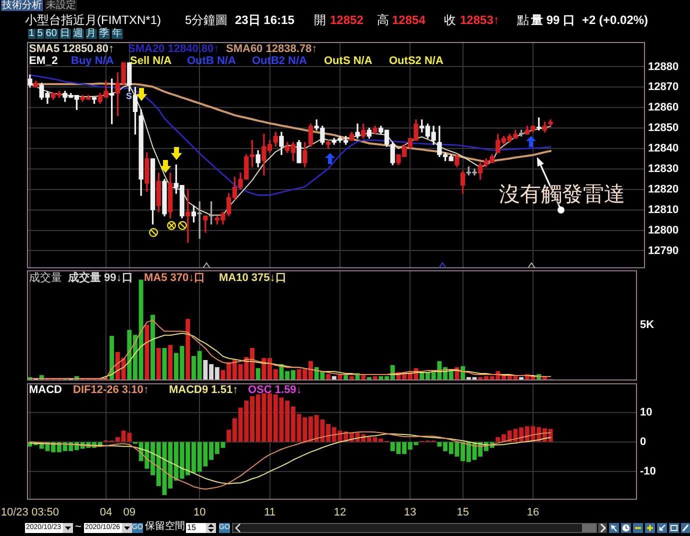 This screenshot has height=536, width=690. What do you see at coordinates (175, 278) in the screenshot?
I see `text: MA5 370↓口` at bounding box center [175, 278].